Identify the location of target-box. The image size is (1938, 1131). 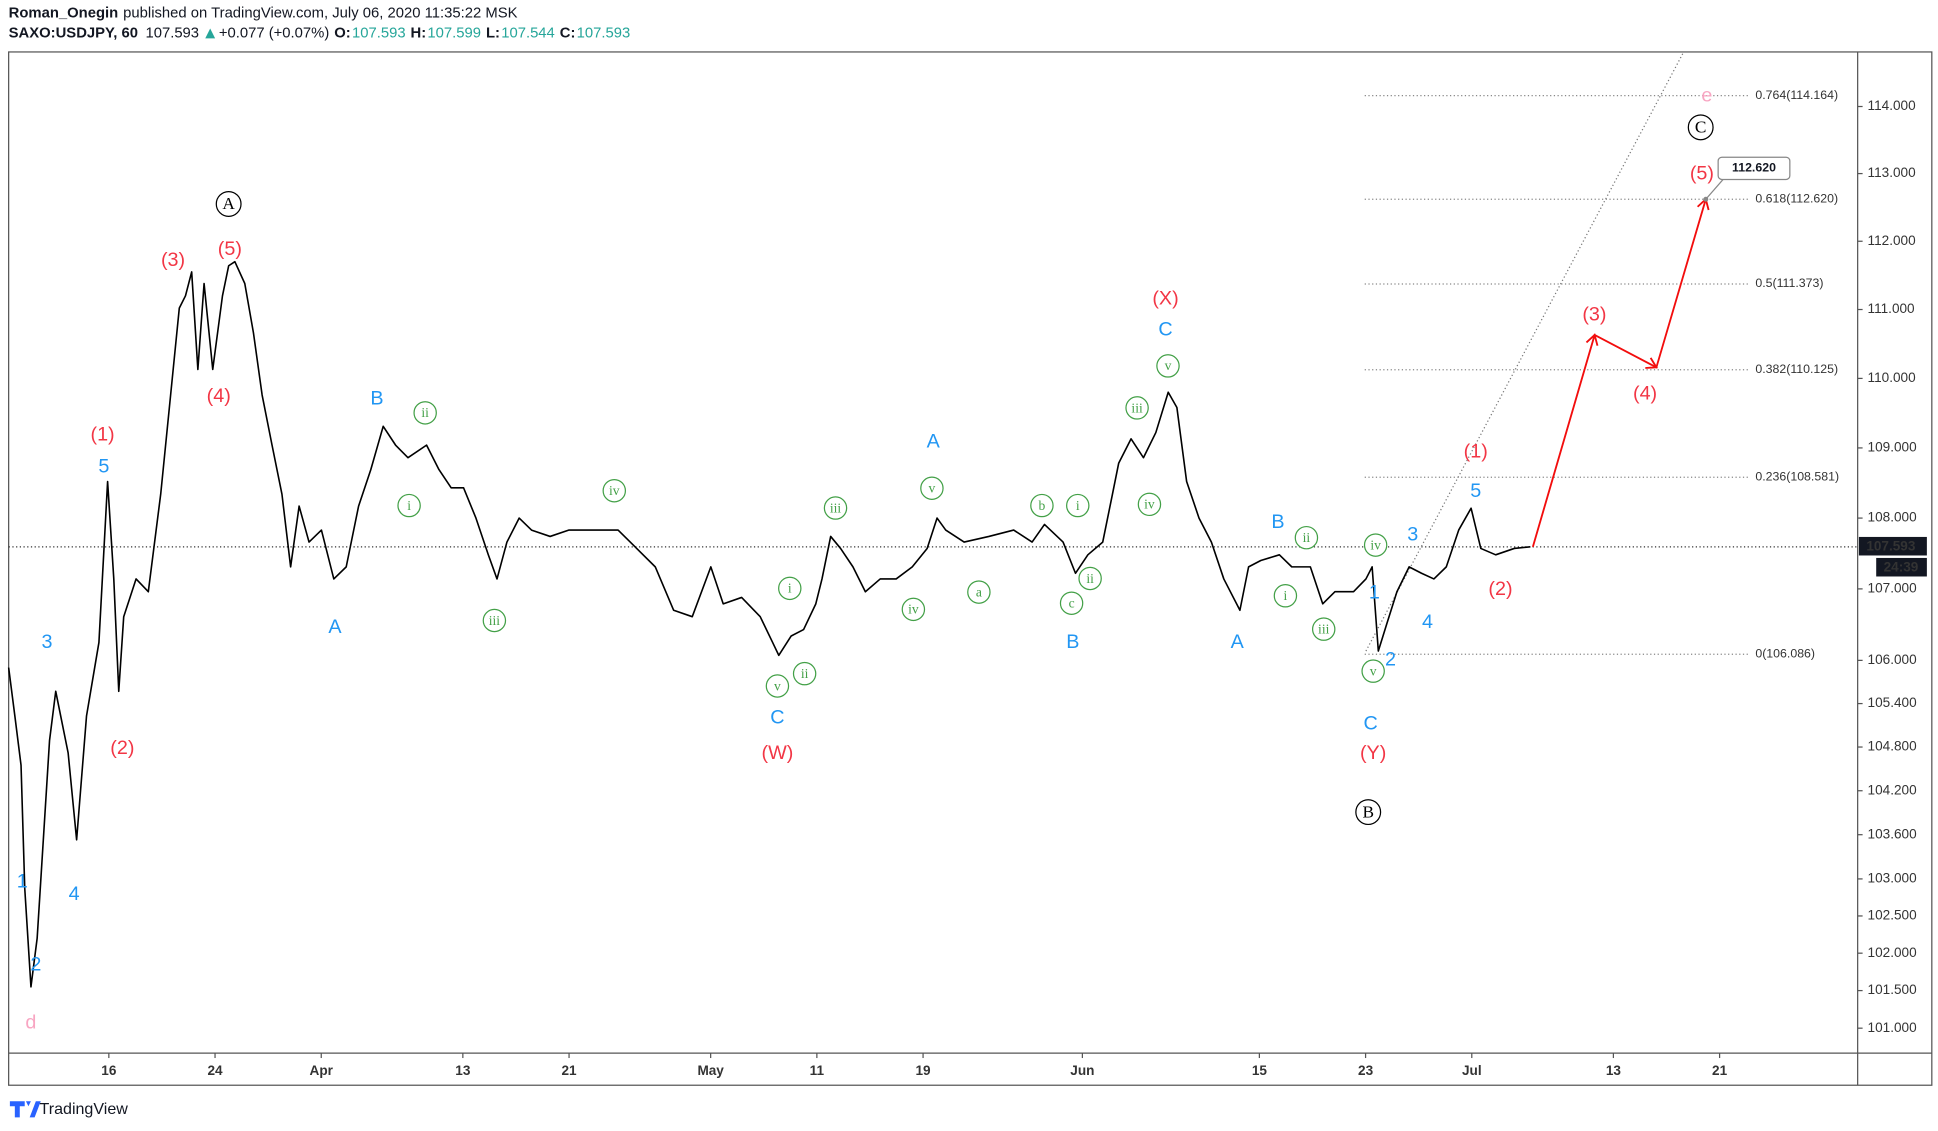
(1754, 168).